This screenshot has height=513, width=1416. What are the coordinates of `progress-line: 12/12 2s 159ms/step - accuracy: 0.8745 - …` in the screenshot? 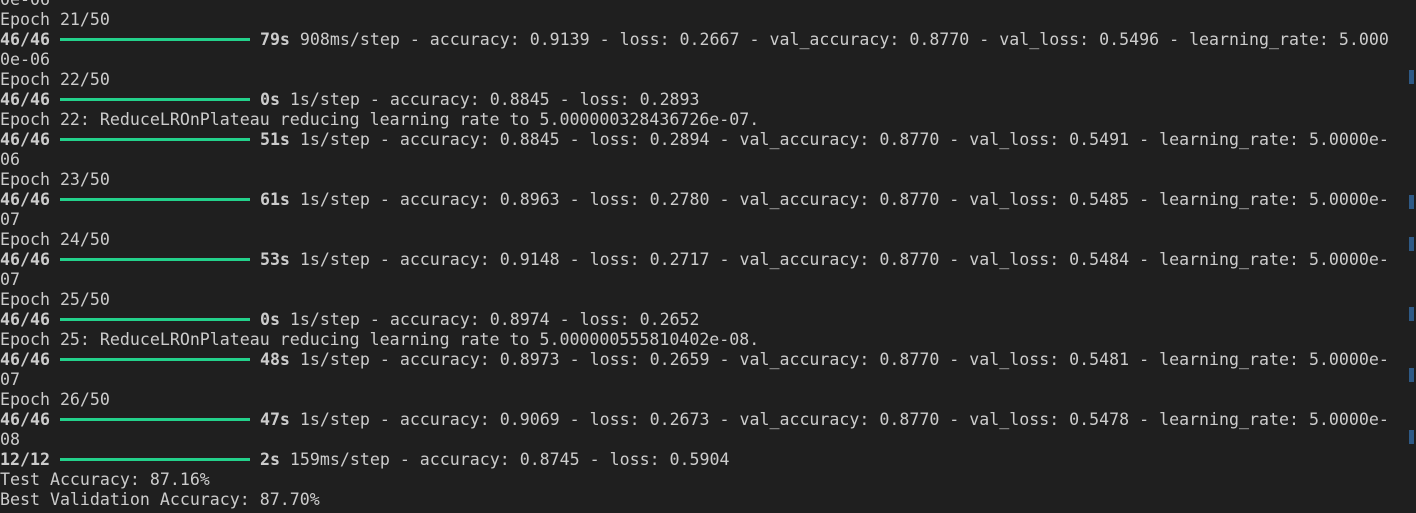 It's located at (702, 460).